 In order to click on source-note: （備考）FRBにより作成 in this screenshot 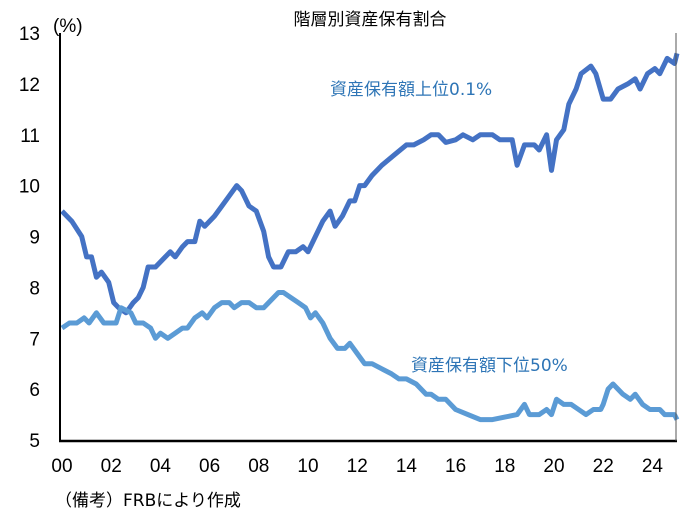, I will do `click(148, 501)`.